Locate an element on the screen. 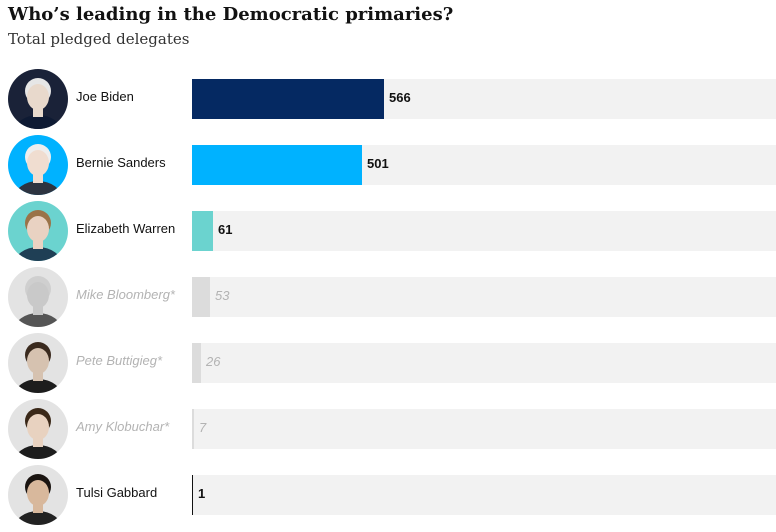  candidate-name: Elizabeth Warren is located at coordinates (126, 228).